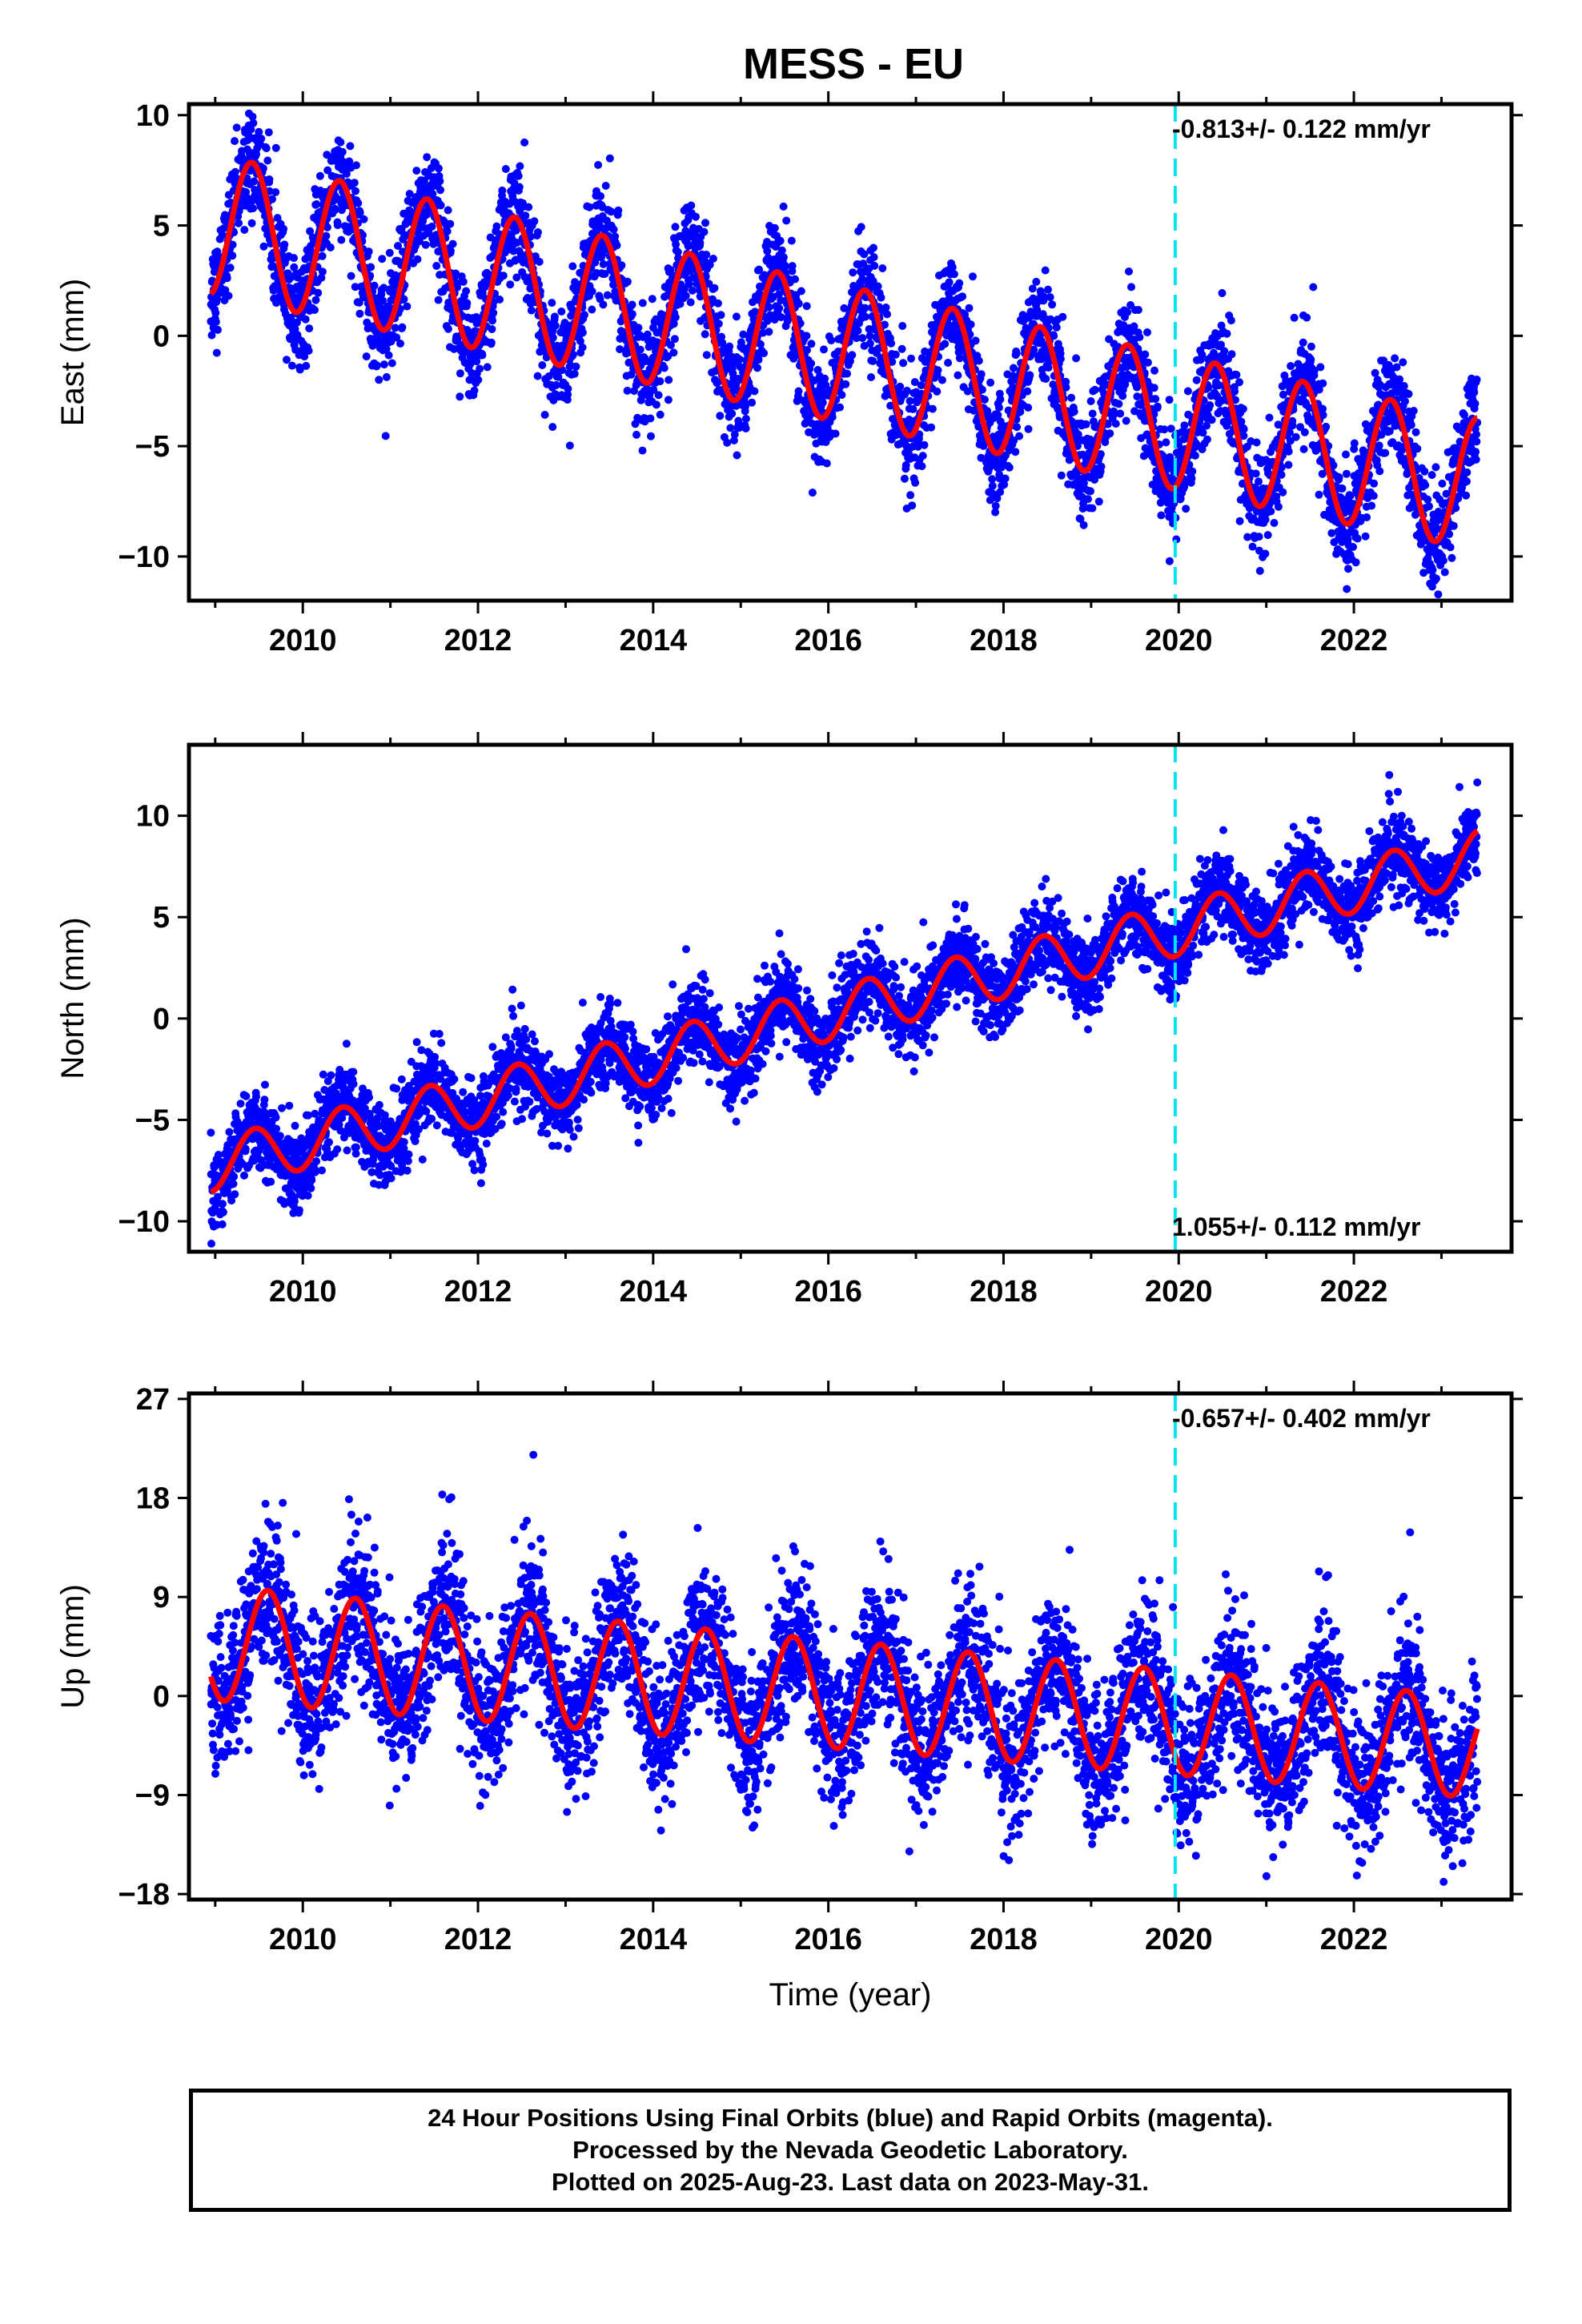 The image size is (1582, 2324). What do you see at coordinates (1004, 640) in the screenshot?
I see `x-tick-label: 2018` at bounding box center [1004, 640].